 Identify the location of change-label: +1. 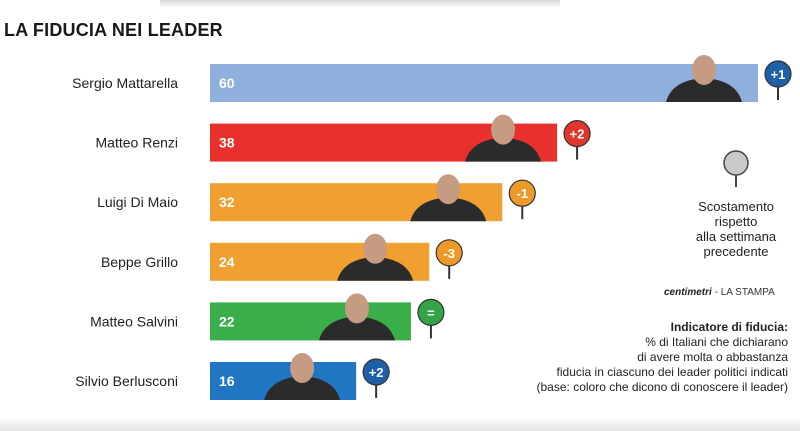
(778, 74).